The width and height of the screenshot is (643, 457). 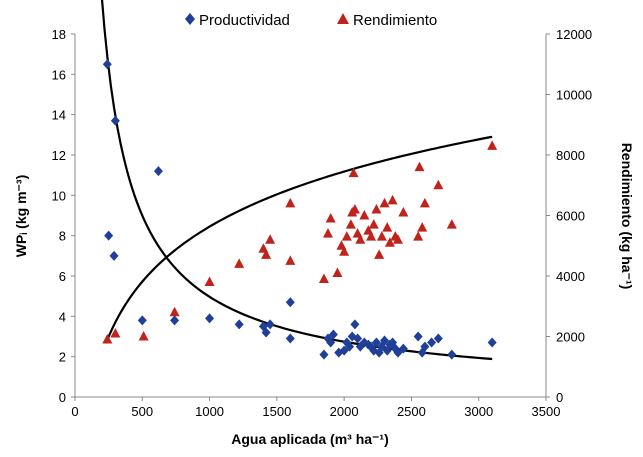 What do you see at coordinates (311, 20) in the screenshot?
I see `legend: Productividad Rendimiento` at bounding box center [311, 20].